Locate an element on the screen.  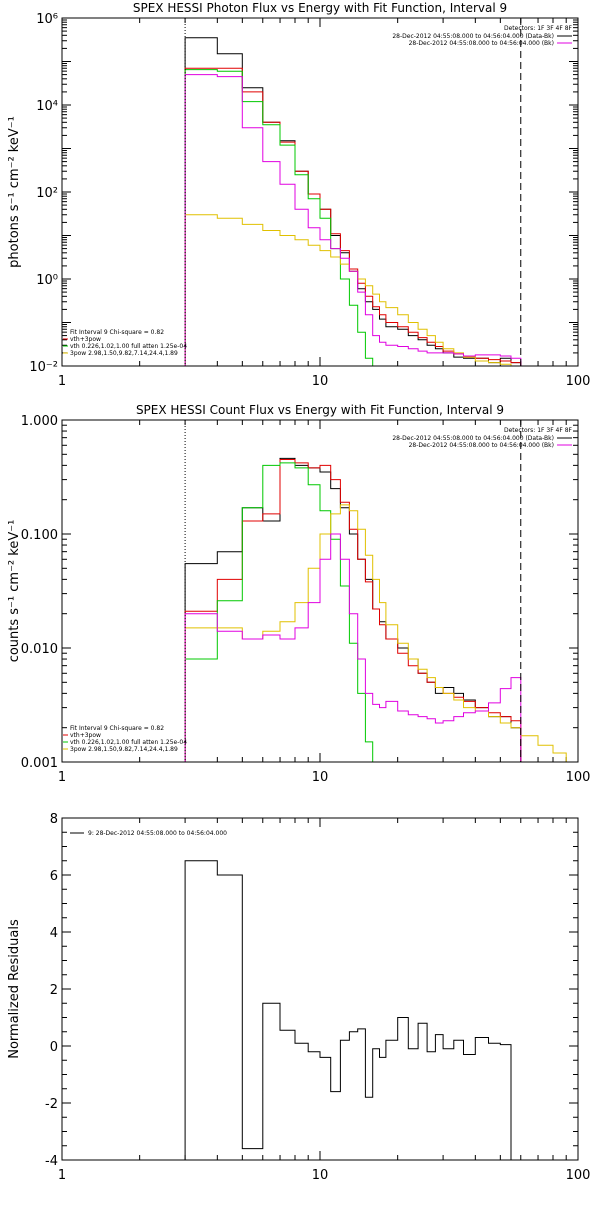
y-tick-label: 4 is located at coordinates (54, 933).